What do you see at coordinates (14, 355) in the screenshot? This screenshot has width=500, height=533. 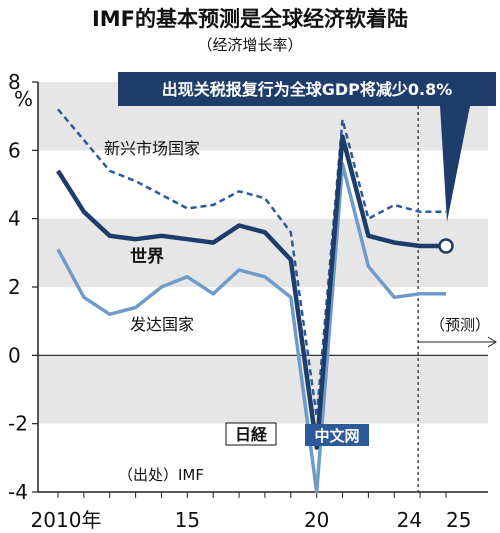 I see `y-tick-label: 0` at bounding box center [14, 355].